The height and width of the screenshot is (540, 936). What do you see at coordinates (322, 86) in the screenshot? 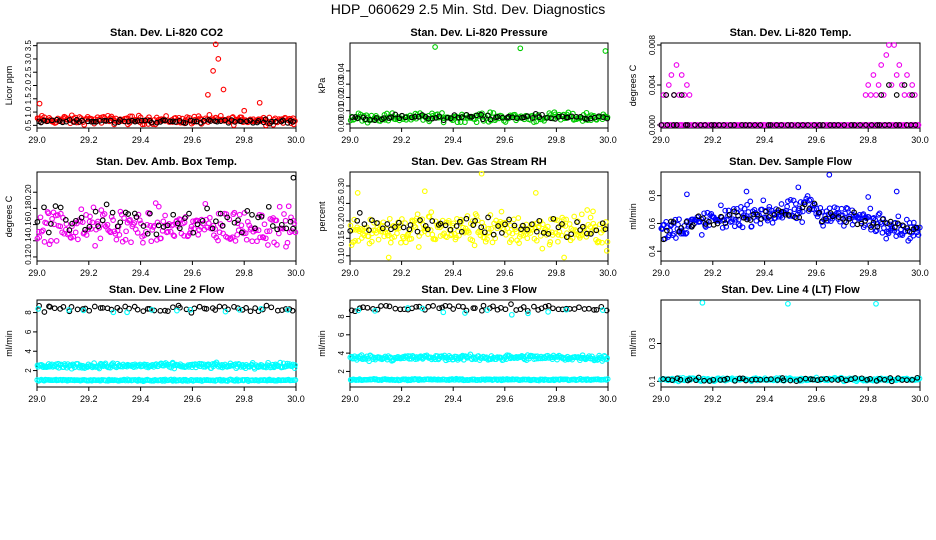
I see `panel-2-y-axis-label: kPa` at bounding box center [322, 86].